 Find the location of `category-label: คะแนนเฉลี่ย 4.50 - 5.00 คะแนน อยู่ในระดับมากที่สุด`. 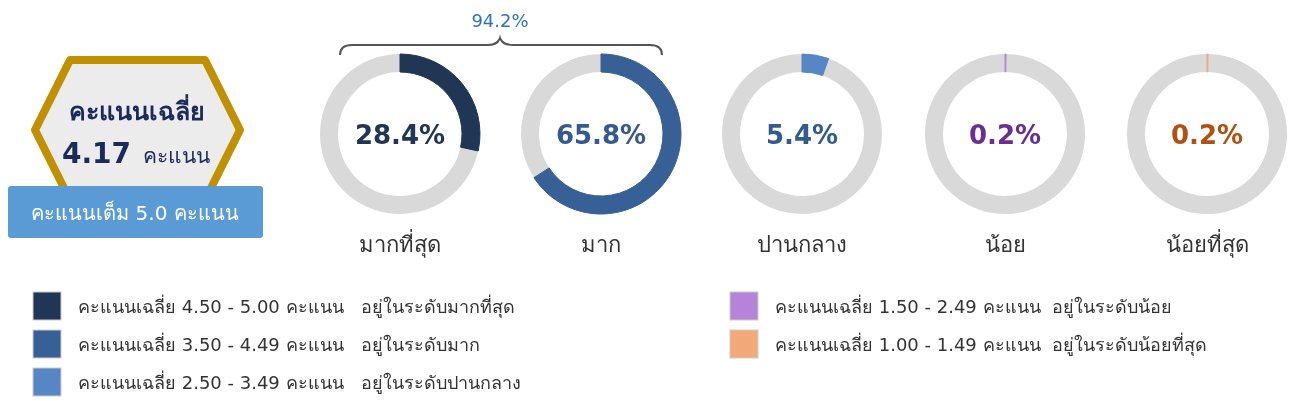

category-label: คะแนนเฉลี่ย 4.50 - 5.00 คะแนน อยู่ในระดับมากที่สุด is located at coordinates (296, 306).